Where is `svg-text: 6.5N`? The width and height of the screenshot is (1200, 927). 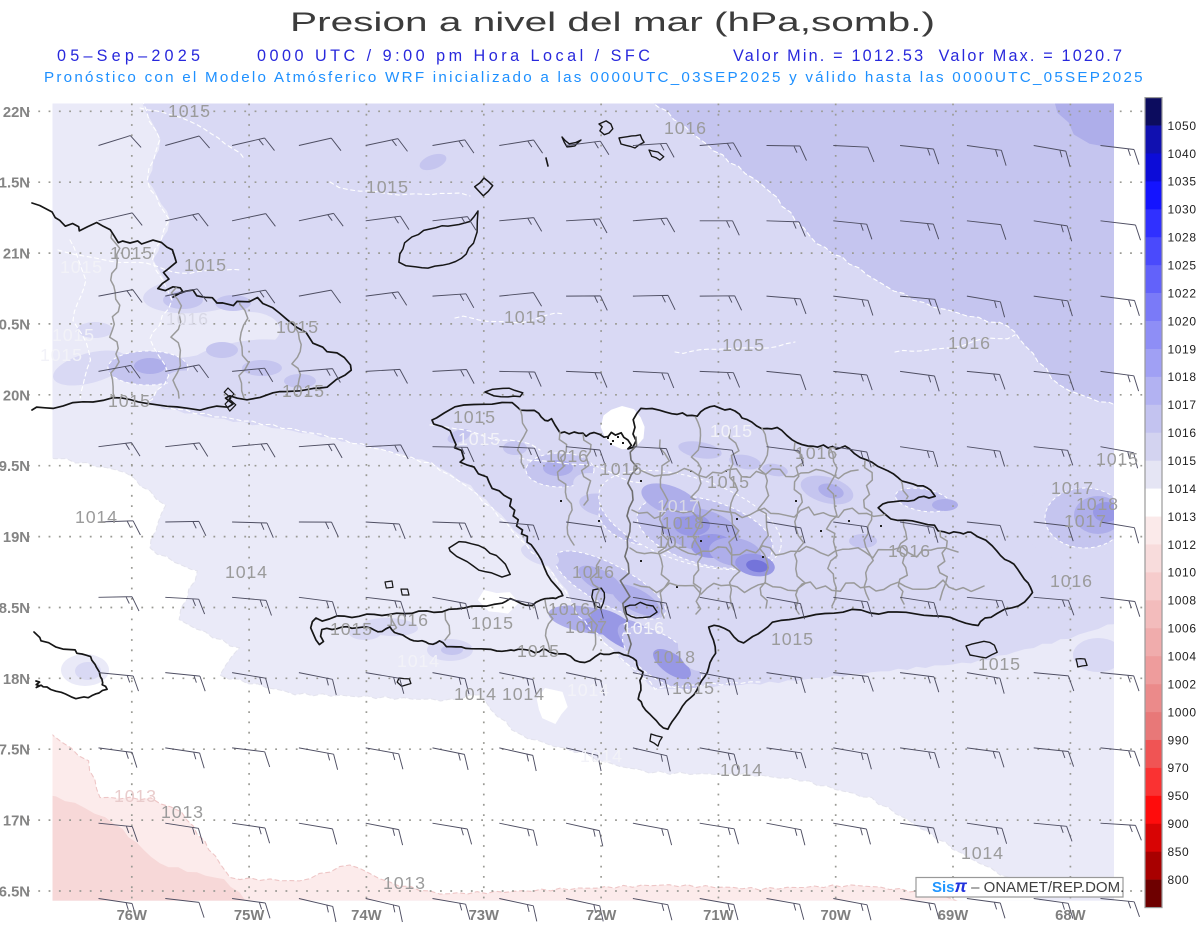 svg-text: 6.5N is located at coordinates (15, 893).